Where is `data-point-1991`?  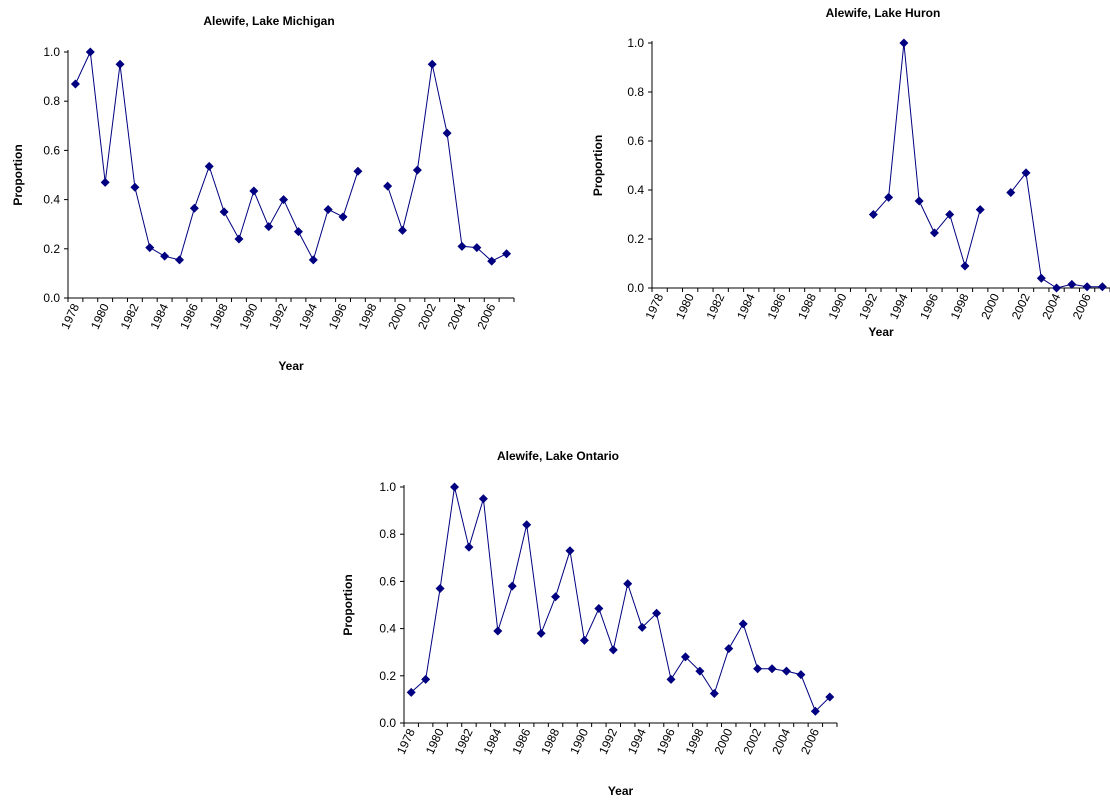 data-point-1991 is located at coordinates (269, 227).